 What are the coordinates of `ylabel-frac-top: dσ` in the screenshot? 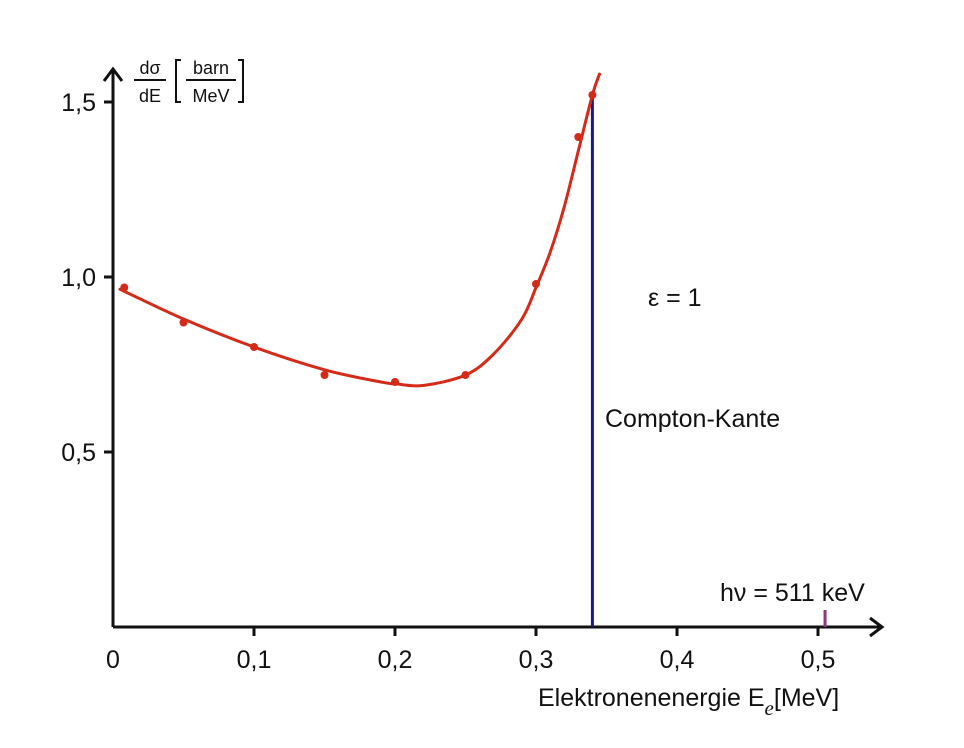 It's located at (149, 68).